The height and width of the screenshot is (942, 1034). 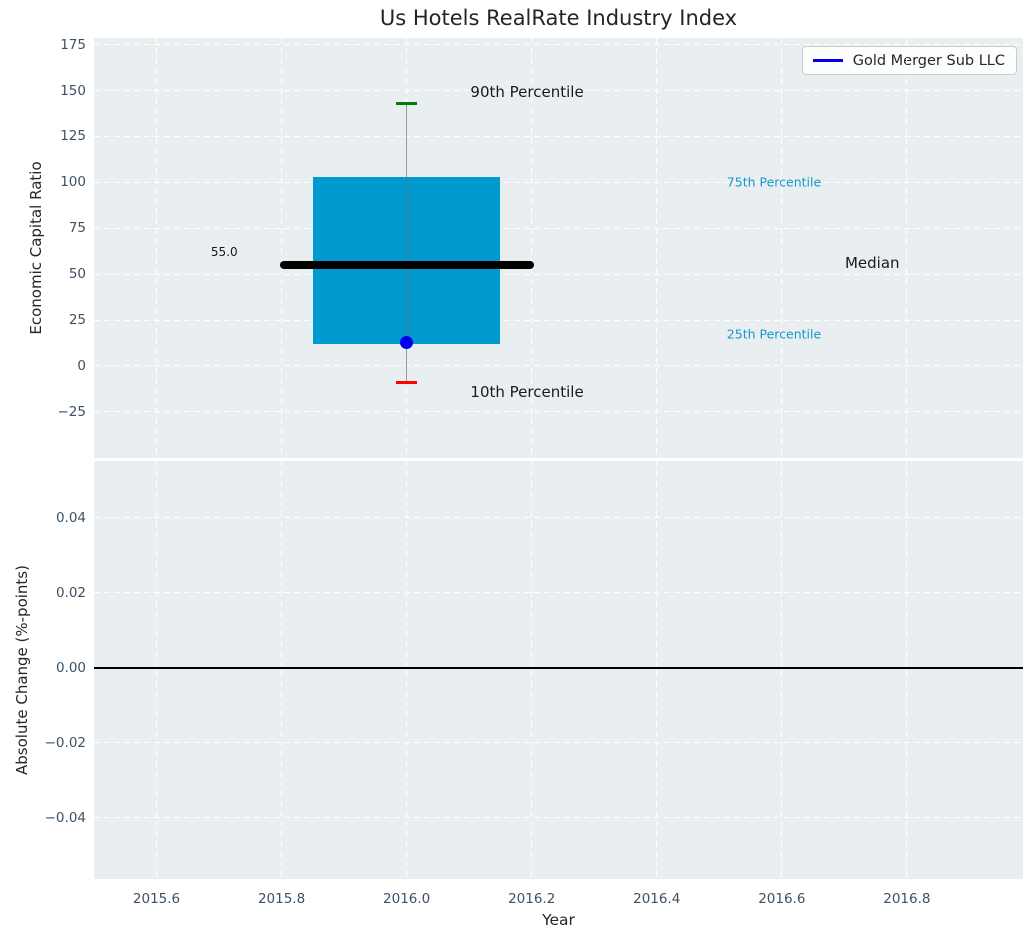 What do you see at coordinates (73, 44) in the screenshot?
I see `y-tick-label: 175` at bounding box center [73, 44].